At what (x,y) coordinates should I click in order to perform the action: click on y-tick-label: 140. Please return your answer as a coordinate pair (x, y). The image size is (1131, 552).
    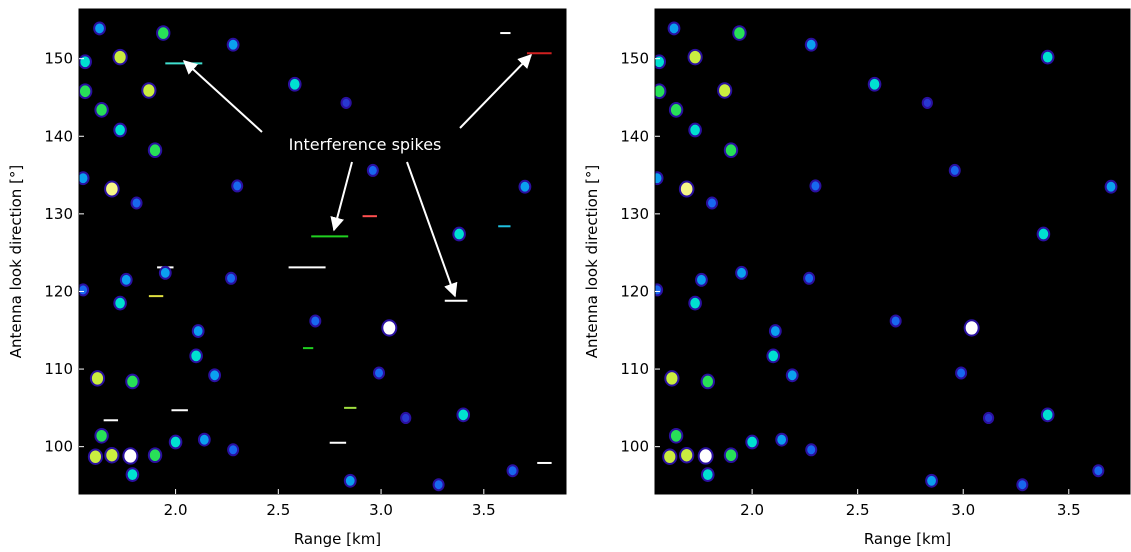
    Looking at the image, I should click on (634, 136).